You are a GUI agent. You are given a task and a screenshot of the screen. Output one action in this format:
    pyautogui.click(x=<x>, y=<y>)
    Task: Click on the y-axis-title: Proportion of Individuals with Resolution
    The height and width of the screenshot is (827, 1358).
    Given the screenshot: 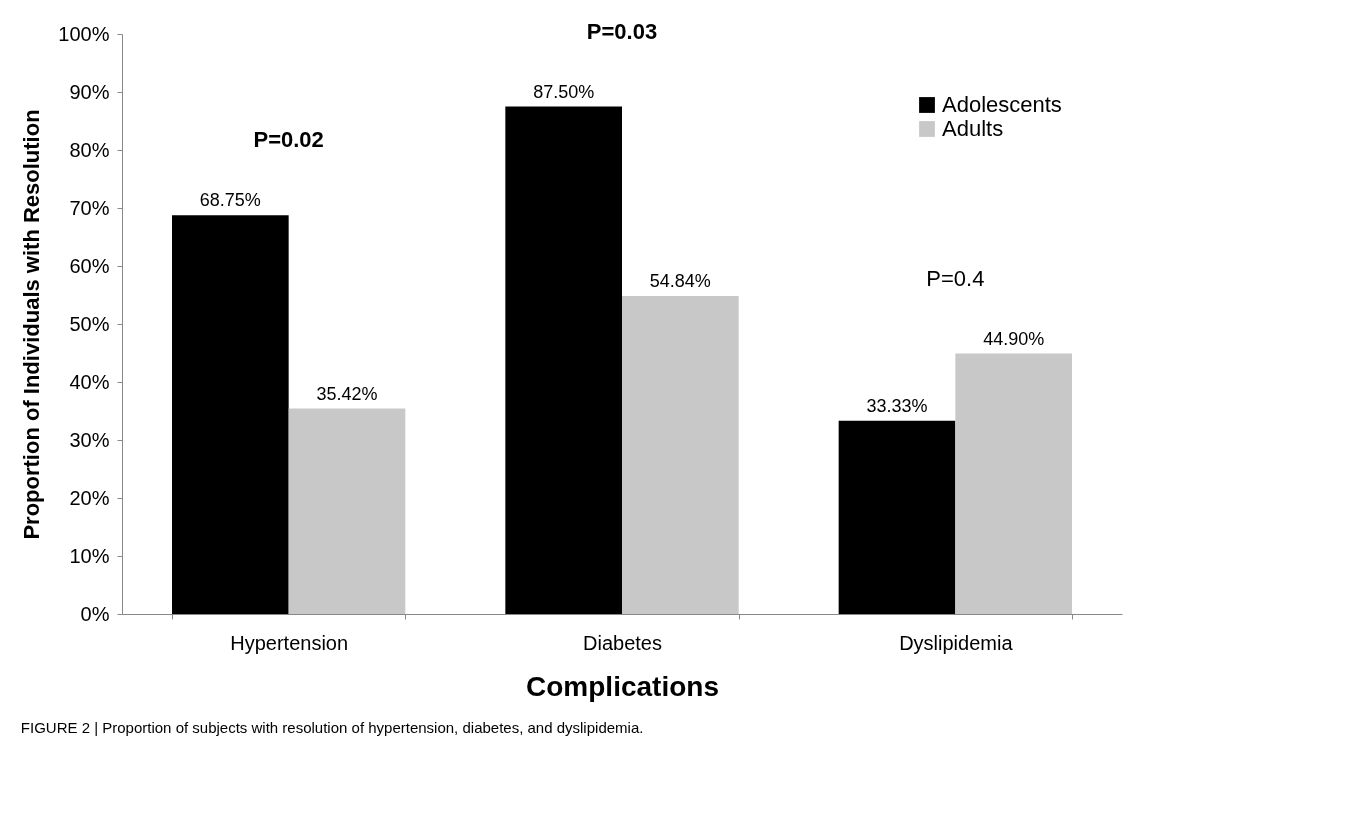 What is the action you would take?
    pyautogui.click(x=32, y=324)
    